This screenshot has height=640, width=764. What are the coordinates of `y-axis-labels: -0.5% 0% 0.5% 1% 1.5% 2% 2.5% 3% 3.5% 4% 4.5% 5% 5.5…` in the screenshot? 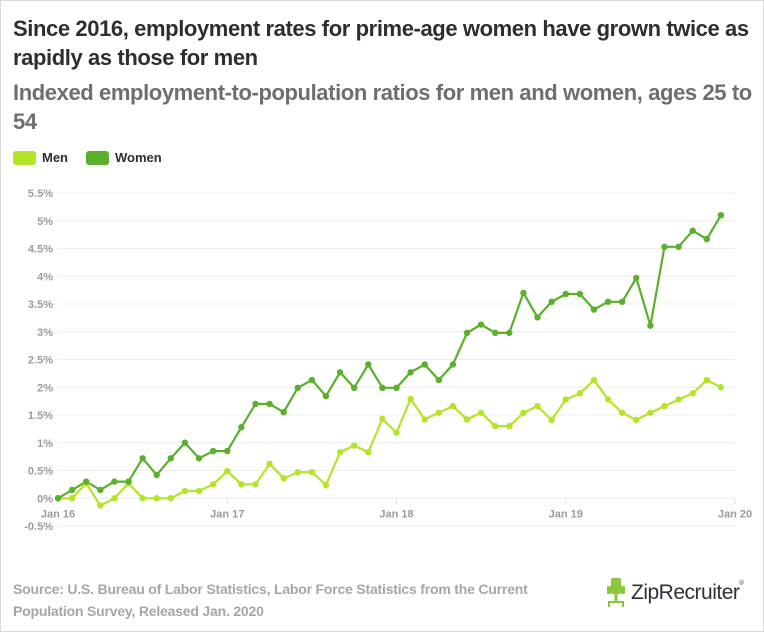 It's located at (38, 360).